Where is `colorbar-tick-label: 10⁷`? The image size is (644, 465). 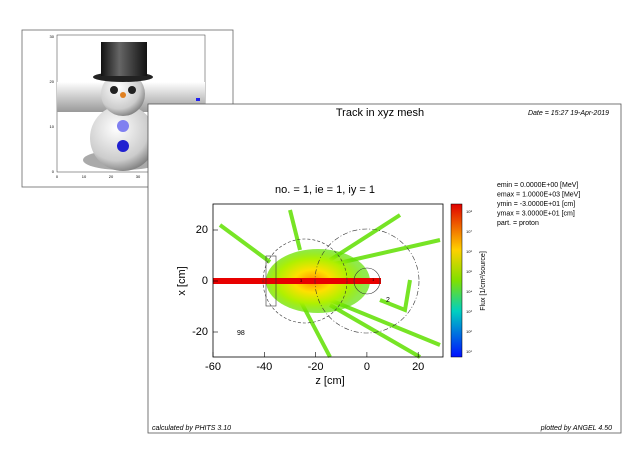
colorbar-tick-label: 10⁷ is located at coordinates (469, 231).